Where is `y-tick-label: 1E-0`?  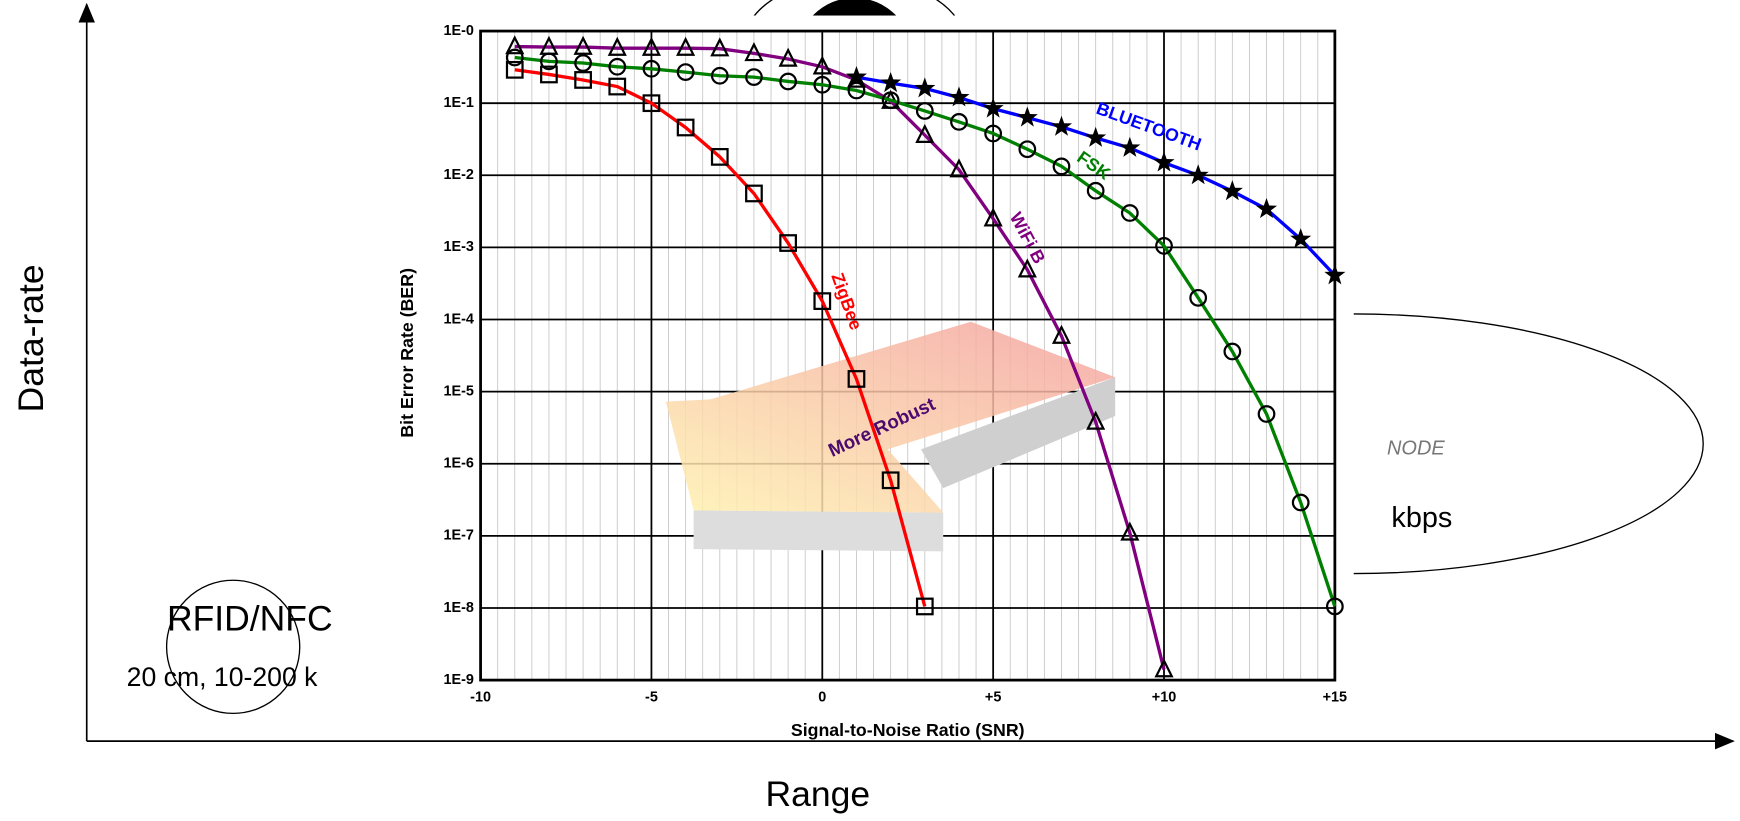 y-tick-label: 1E-0 is located at coordinates (458, 31).